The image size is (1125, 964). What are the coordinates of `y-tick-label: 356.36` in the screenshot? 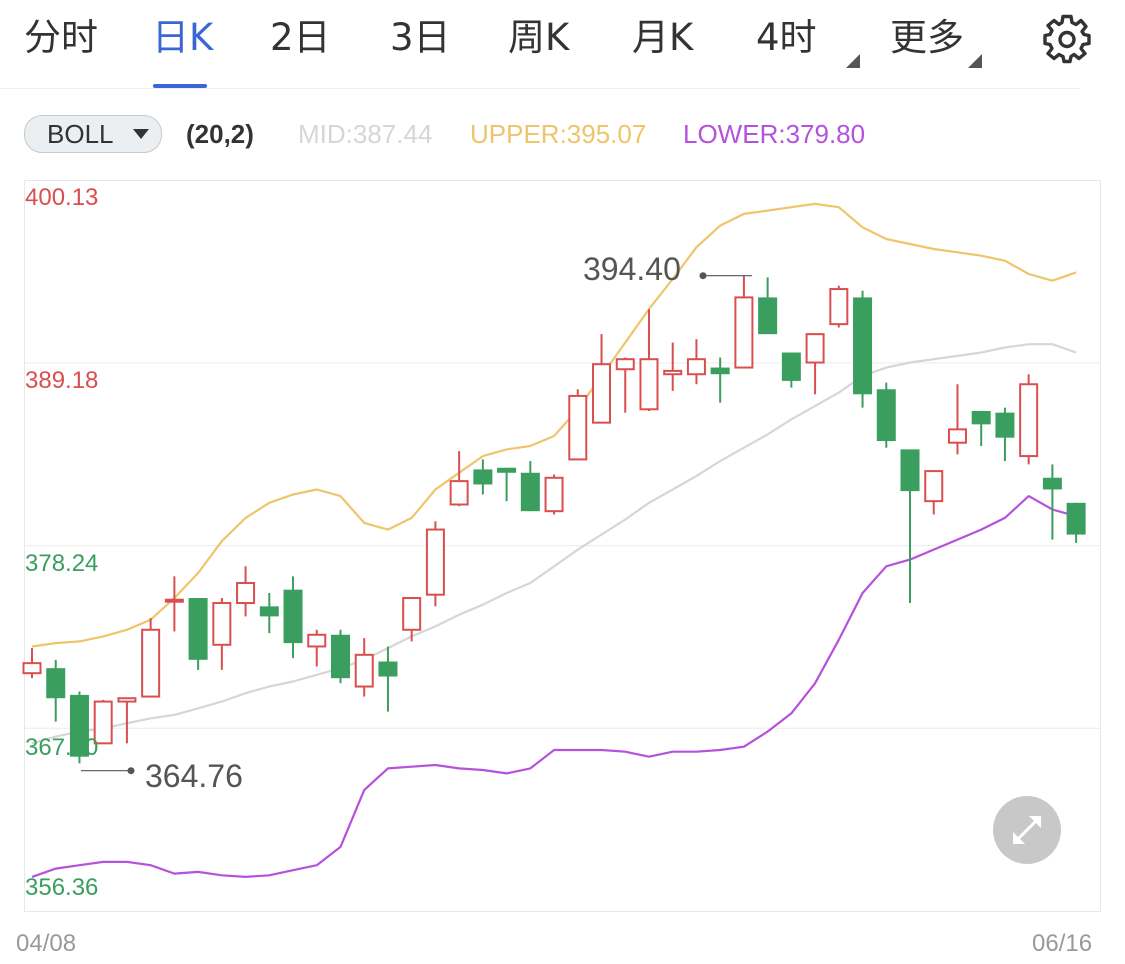 It's located at (62, 887).